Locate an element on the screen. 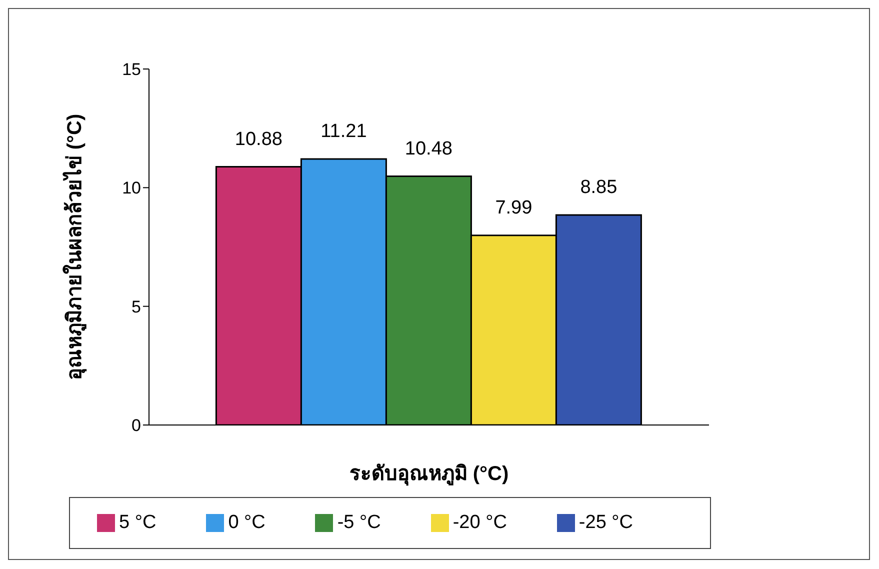  data-label: 10.48 is located at coordinates (428, 149).